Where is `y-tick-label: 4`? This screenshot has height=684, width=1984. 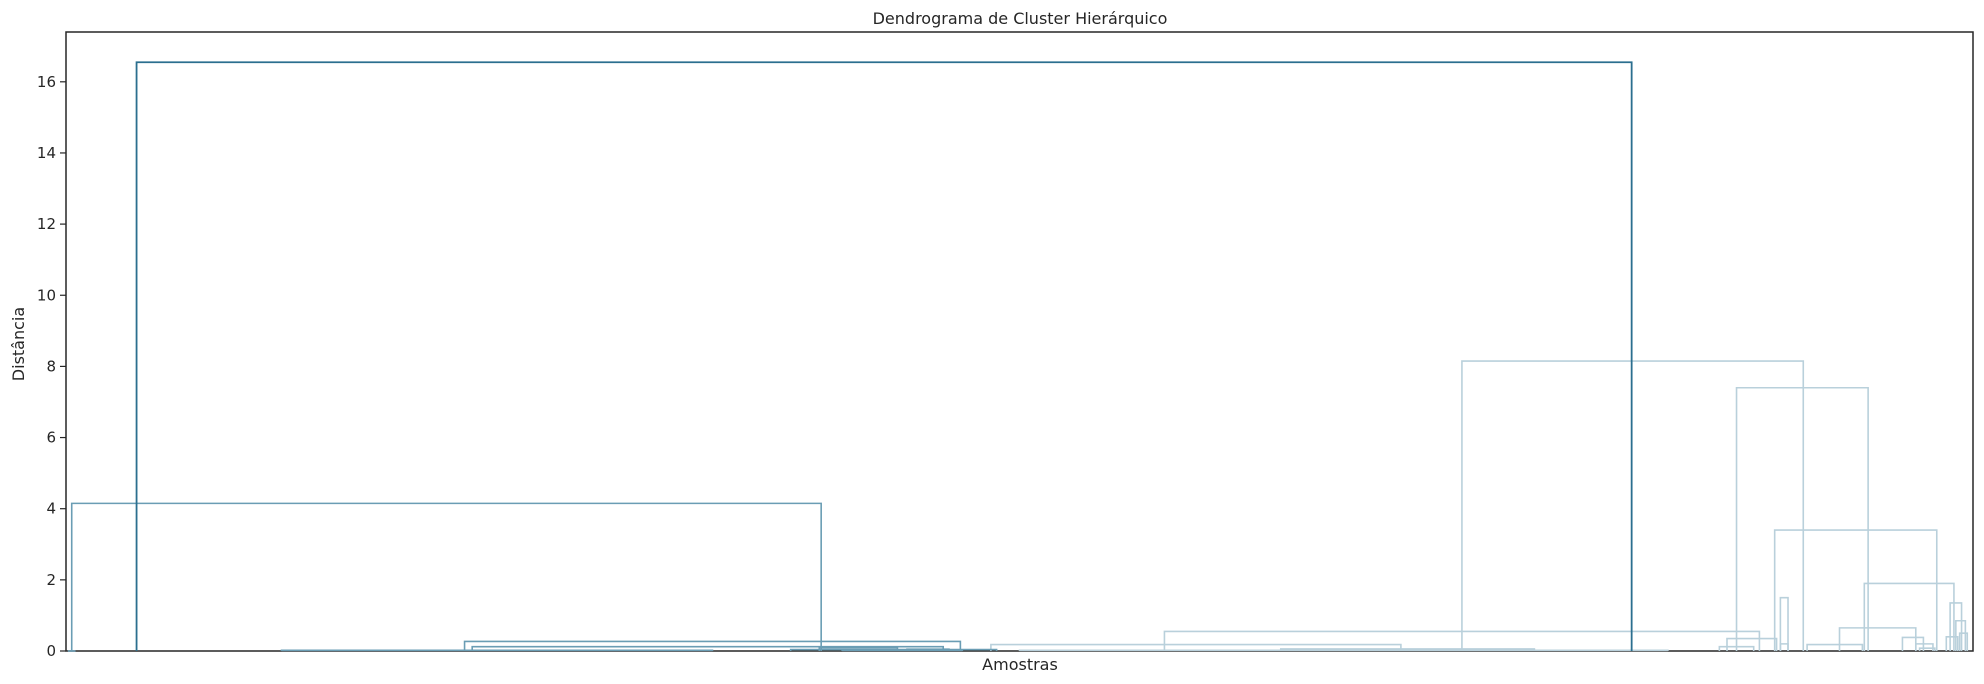
y-tick-label: 4 is located at coordinates (51, 509).